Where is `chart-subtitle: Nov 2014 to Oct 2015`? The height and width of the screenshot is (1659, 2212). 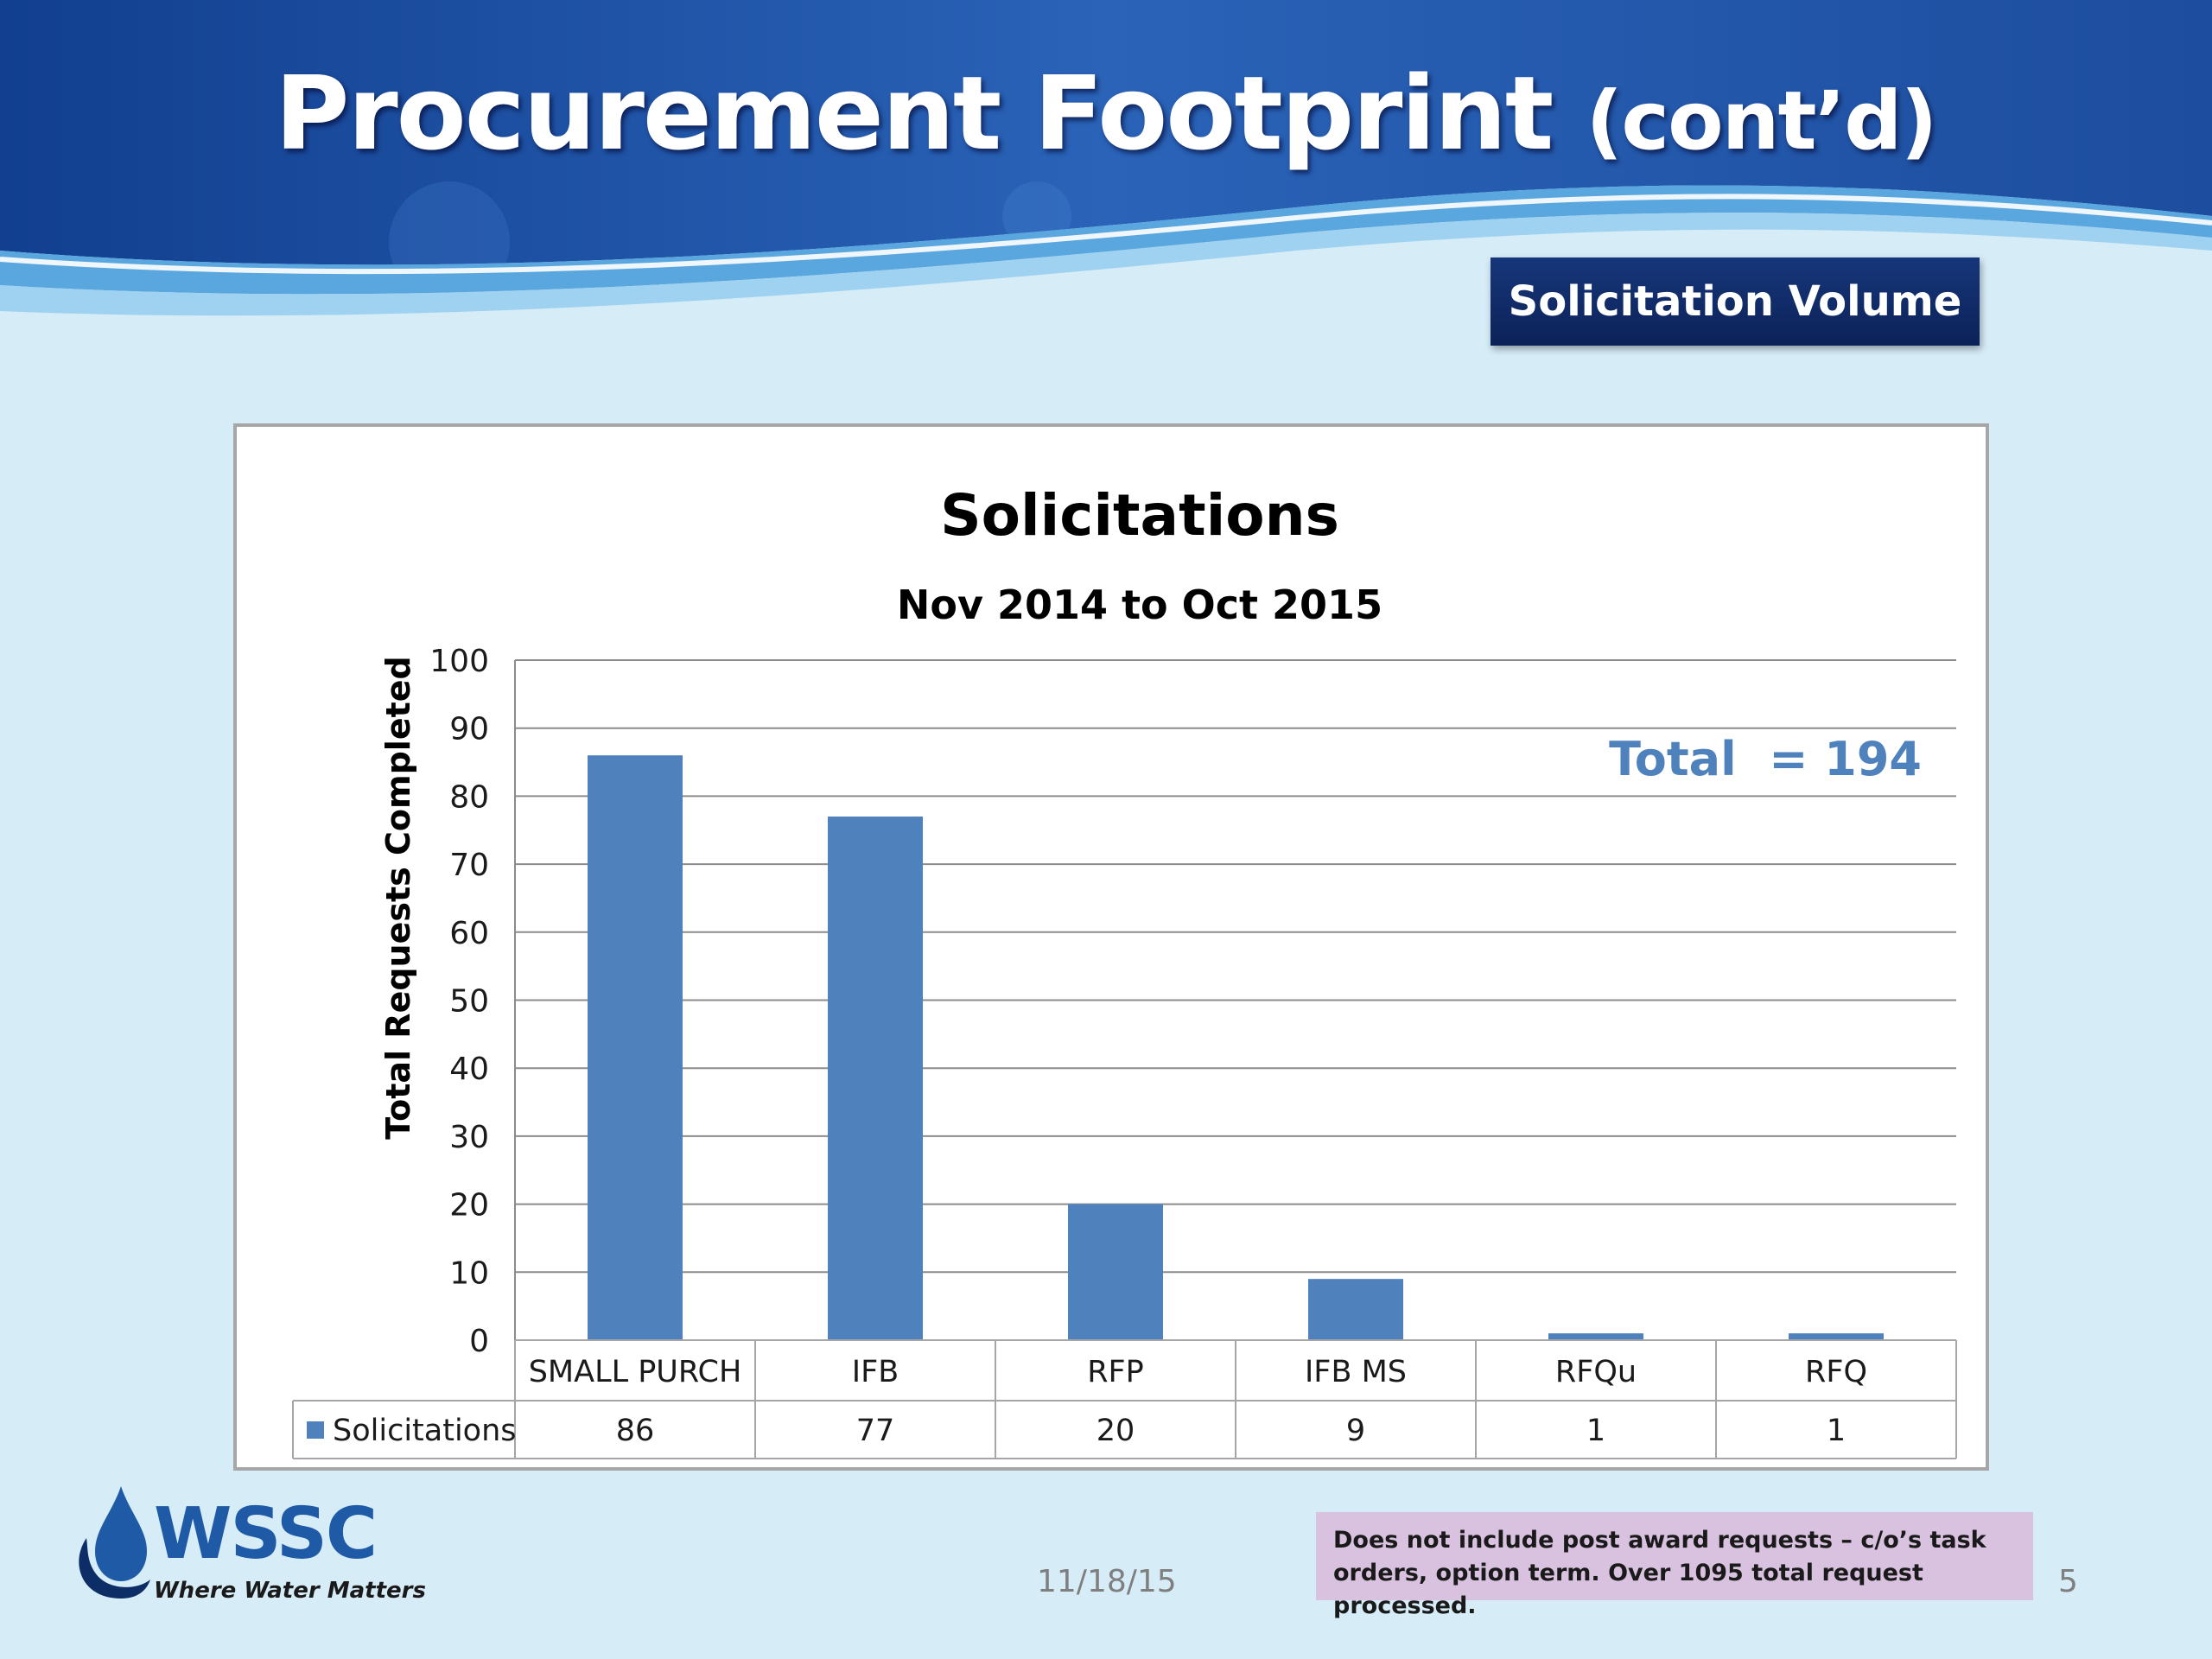 chart-subtitle: Nov 2014 to Oct 2015 is located at coordinates (1139, 605).